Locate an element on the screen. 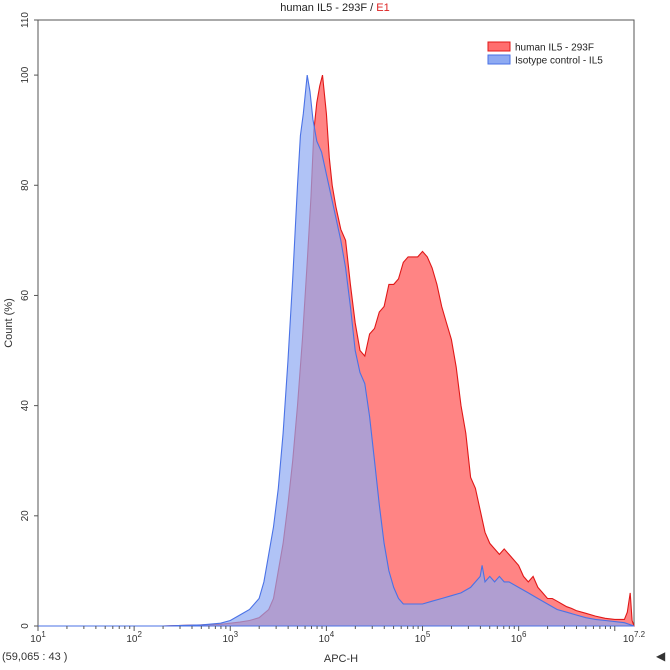 The height and width of the screenshot is (670, 670). y-tick-label: 20 is located at coordinates (25, 516).